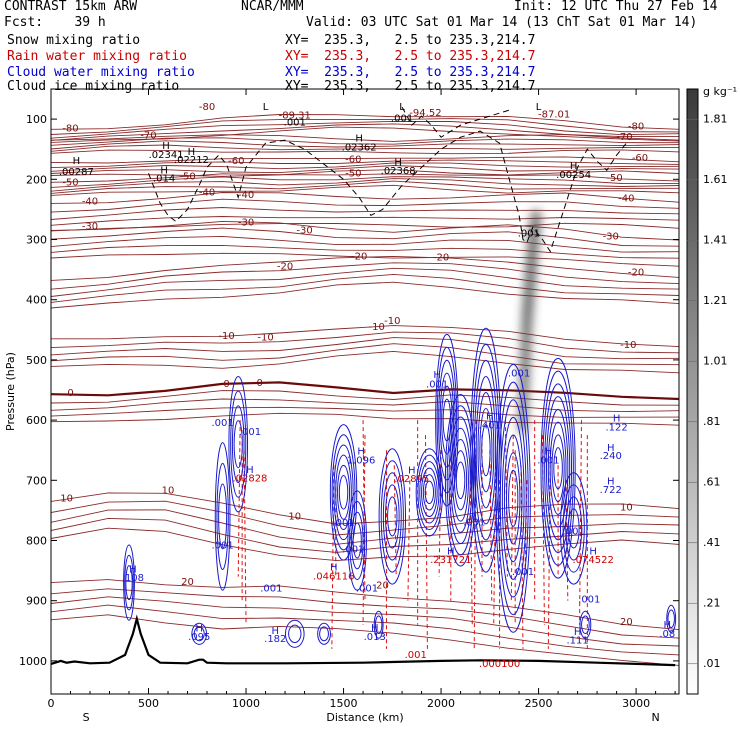 The height and width of the screenshot is (740, 740). I want to click on x-axis-label: Distance (km), so click(364, 717).